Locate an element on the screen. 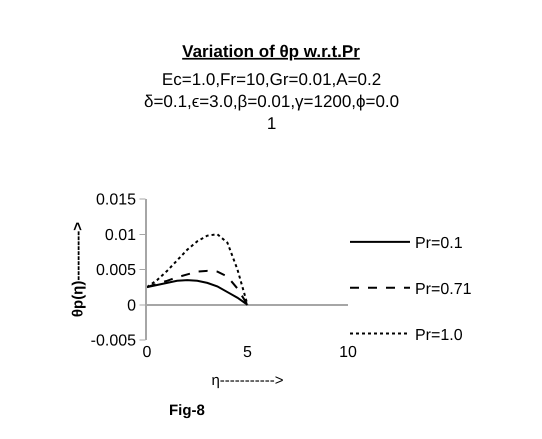 The image size is (542, 439). x-tick-label: 5 is located at coordinates (247, 352).